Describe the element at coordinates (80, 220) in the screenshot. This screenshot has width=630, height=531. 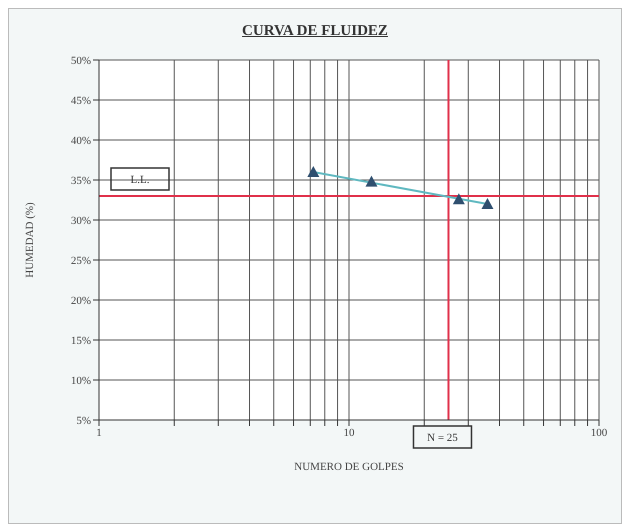
I see `y-tick-label: 30%` at that location.